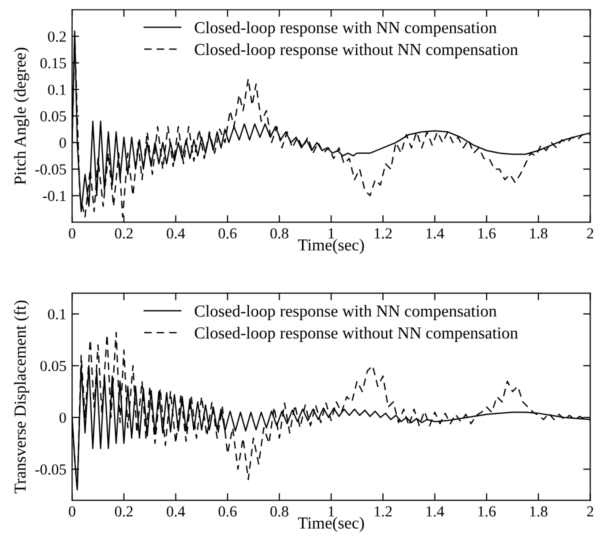 This screenshot has height=542, width=611. Describe the element at coordinates (22, 397) in the screenshot. I see `y-axis-title: Transverse Displacement (ft)` at that location.